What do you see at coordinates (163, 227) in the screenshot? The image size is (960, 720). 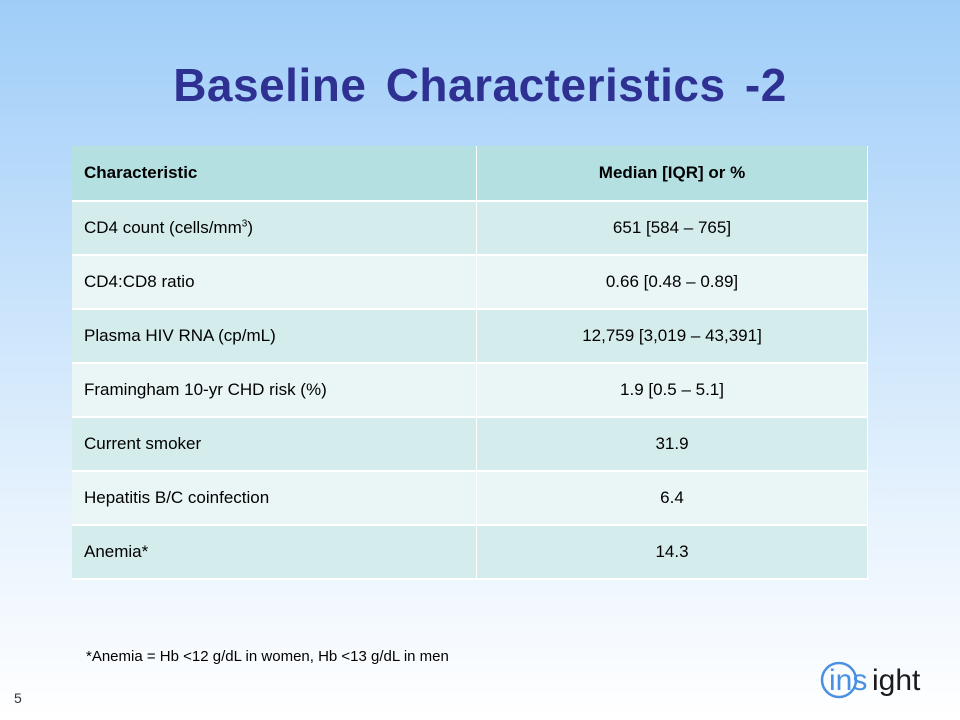 I see `cell-characteristic-text: CD4 count (cells/mm` at bounding box center [163, 227].